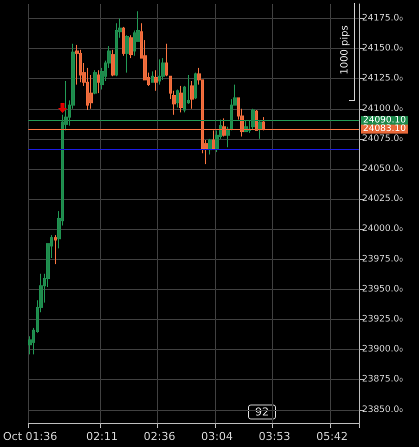 This screenshot has width=419, height=447. Describe the element at coordinates (160, 436) in the screenshot. I see `x-tick-label: 02:36` at that location.